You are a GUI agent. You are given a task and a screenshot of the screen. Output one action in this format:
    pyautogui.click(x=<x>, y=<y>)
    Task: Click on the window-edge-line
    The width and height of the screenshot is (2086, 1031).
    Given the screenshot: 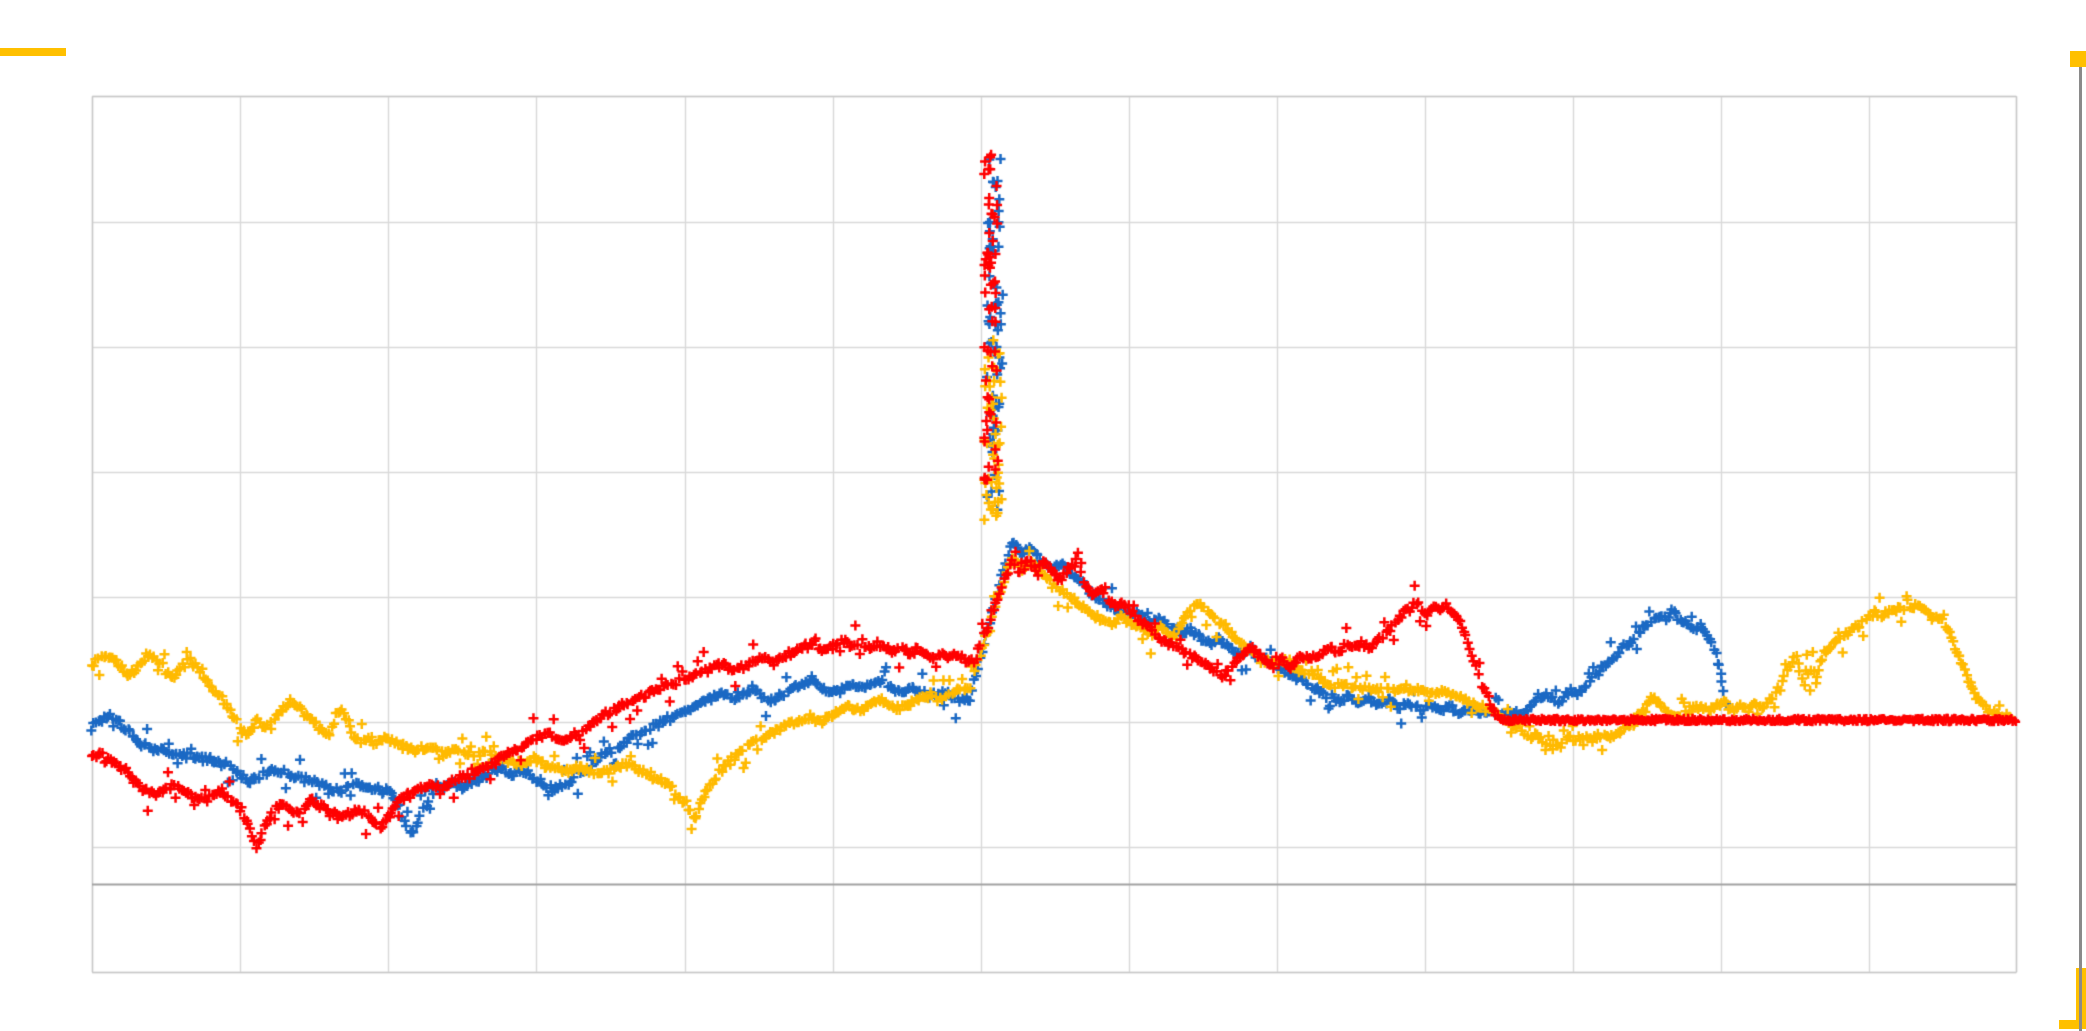 What is the action you would take?
    pyautogui.click(x=2080, y=549)
    